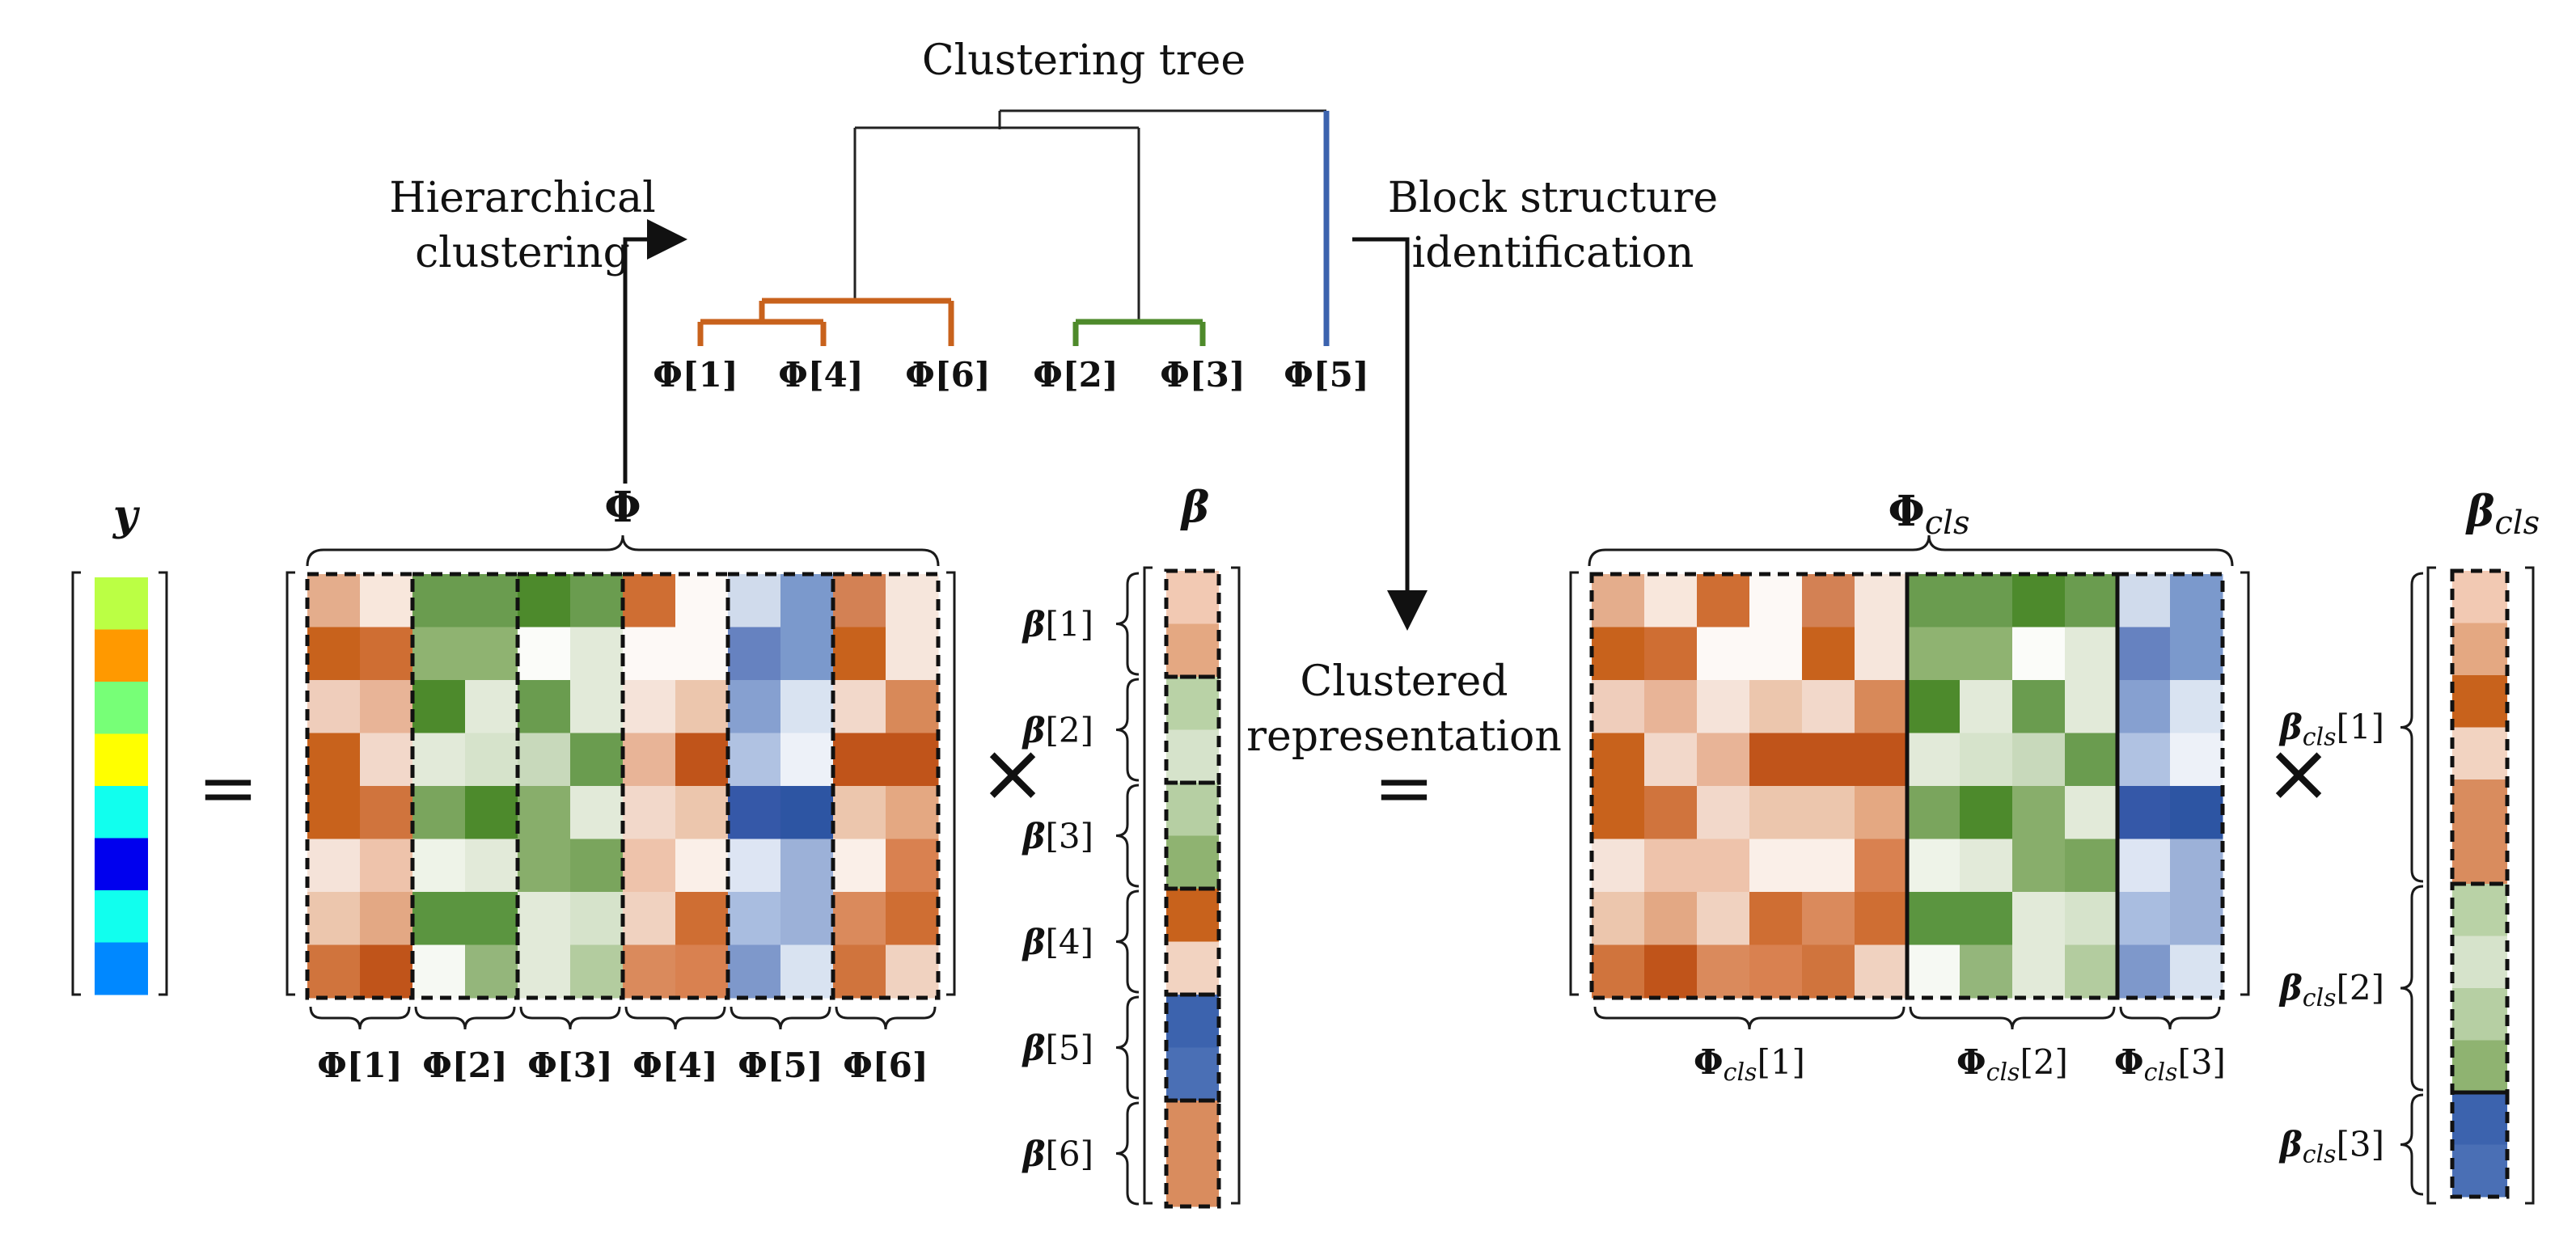 This screenshot has height=1259, width=2576. What do you see at coordinates (781, 1065) in the screenshot?
I see `phi-column-label: Φ[5]` at bounding box center [781, 1065].